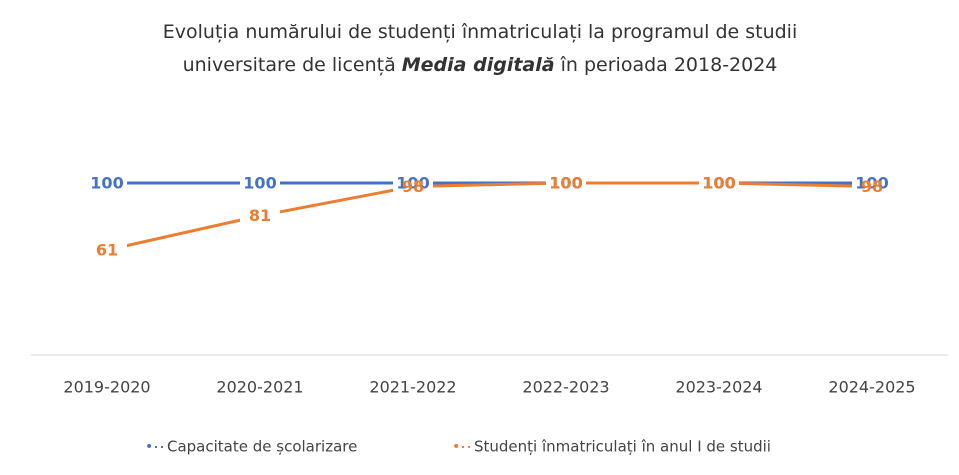 This screenshot has width=959, height=475. I want to click on legend-label: Capacitate de școlarizare, so click(262, 447).